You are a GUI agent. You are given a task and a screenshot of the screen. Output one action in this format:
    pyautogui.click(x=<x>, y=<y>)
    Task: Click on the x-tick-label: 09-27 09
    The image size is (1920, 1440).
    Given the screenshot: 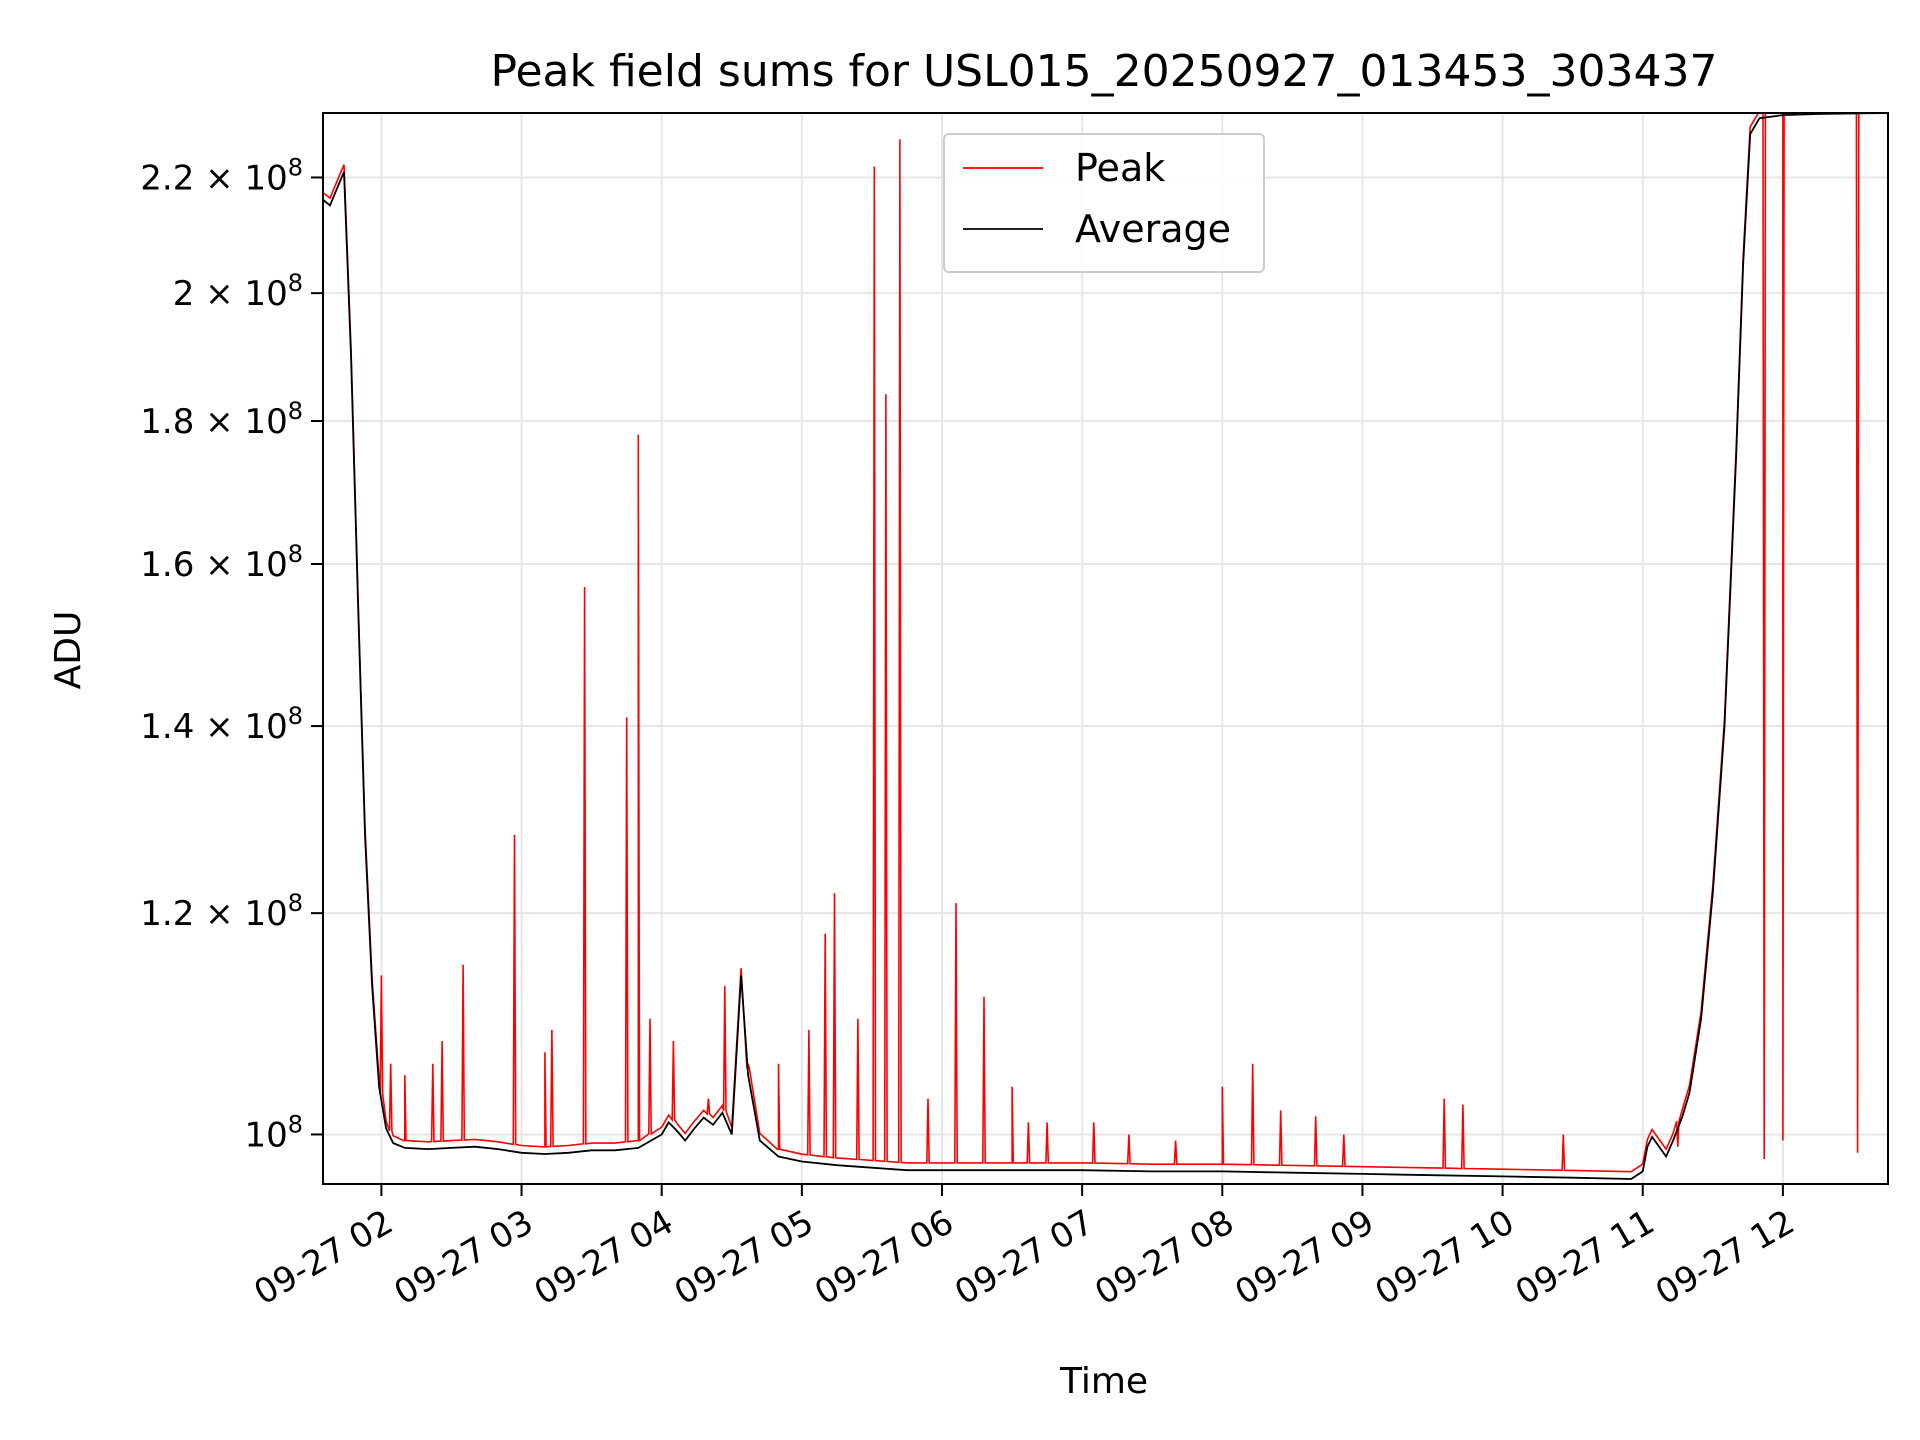 What is the action you would take?
    pyautogui.click(x=1305, y=1257)
    